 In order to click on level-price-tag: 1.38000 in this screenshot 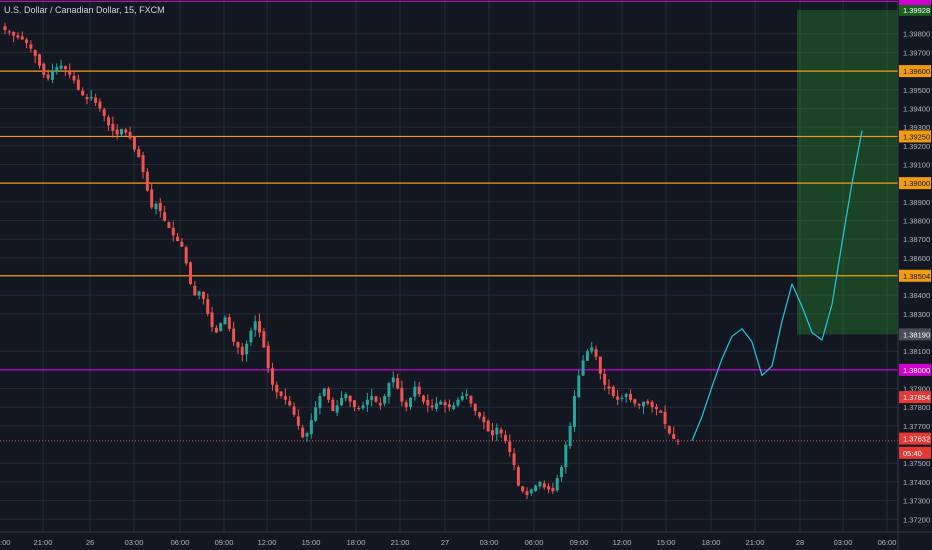, I will do `click(916, 370)`.